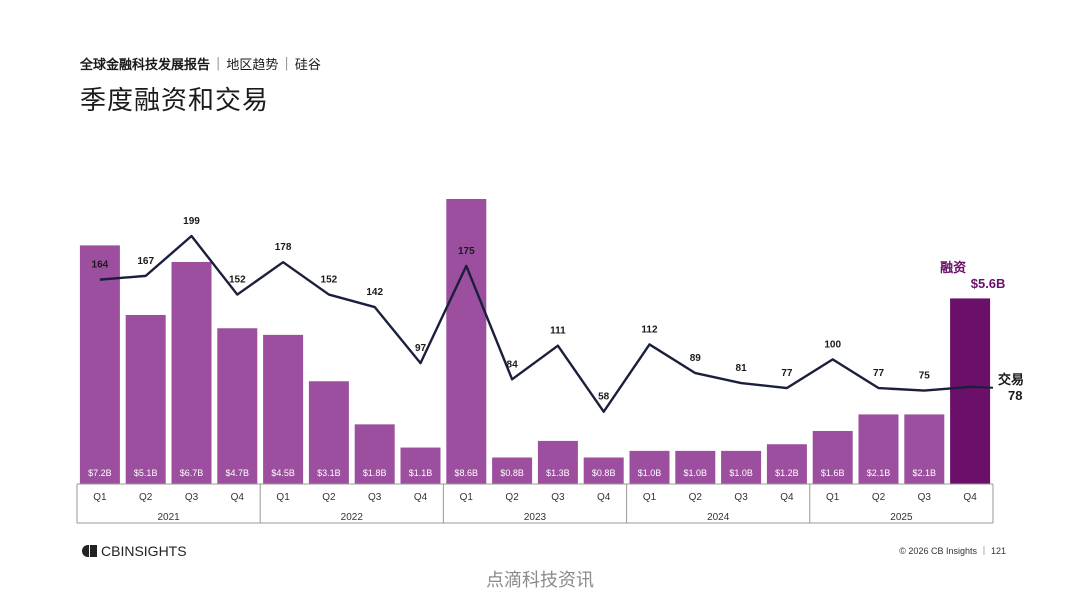  Describe the element at coordinates (982, 387) in the screenshot. I see `deals-line-extension` at that location.